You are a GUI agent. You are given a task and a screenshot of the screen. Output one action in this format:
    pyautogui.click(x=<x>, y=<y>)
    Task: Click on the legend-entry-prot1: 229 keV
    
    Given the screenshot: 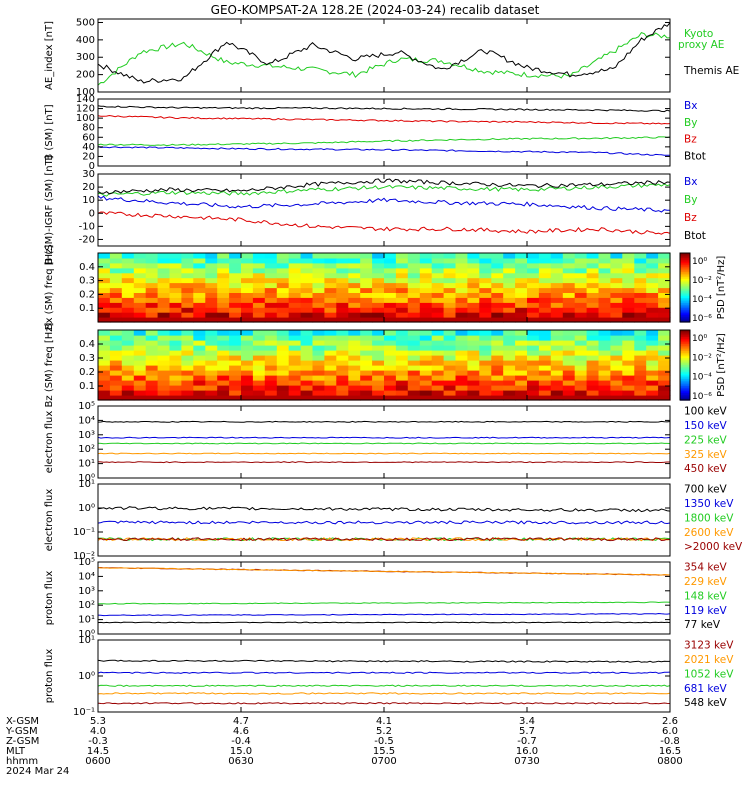 What is the action you would take?
    pyautogui.click(x=706, y=582)
    